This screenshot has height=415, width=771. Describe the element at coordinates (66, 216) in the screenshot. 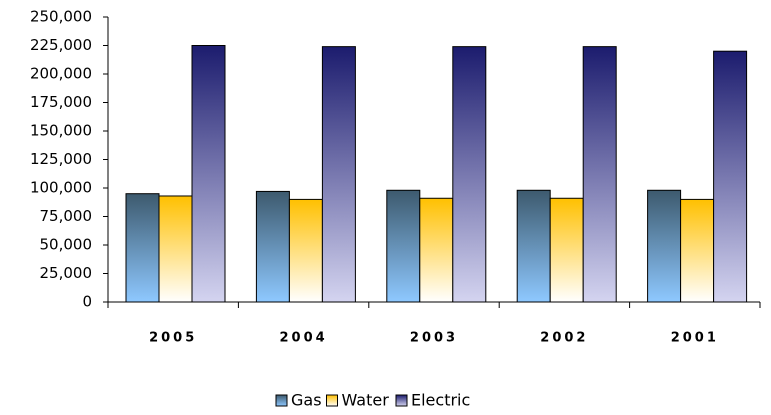

I see `y-tick-label: 75,000` at that location.